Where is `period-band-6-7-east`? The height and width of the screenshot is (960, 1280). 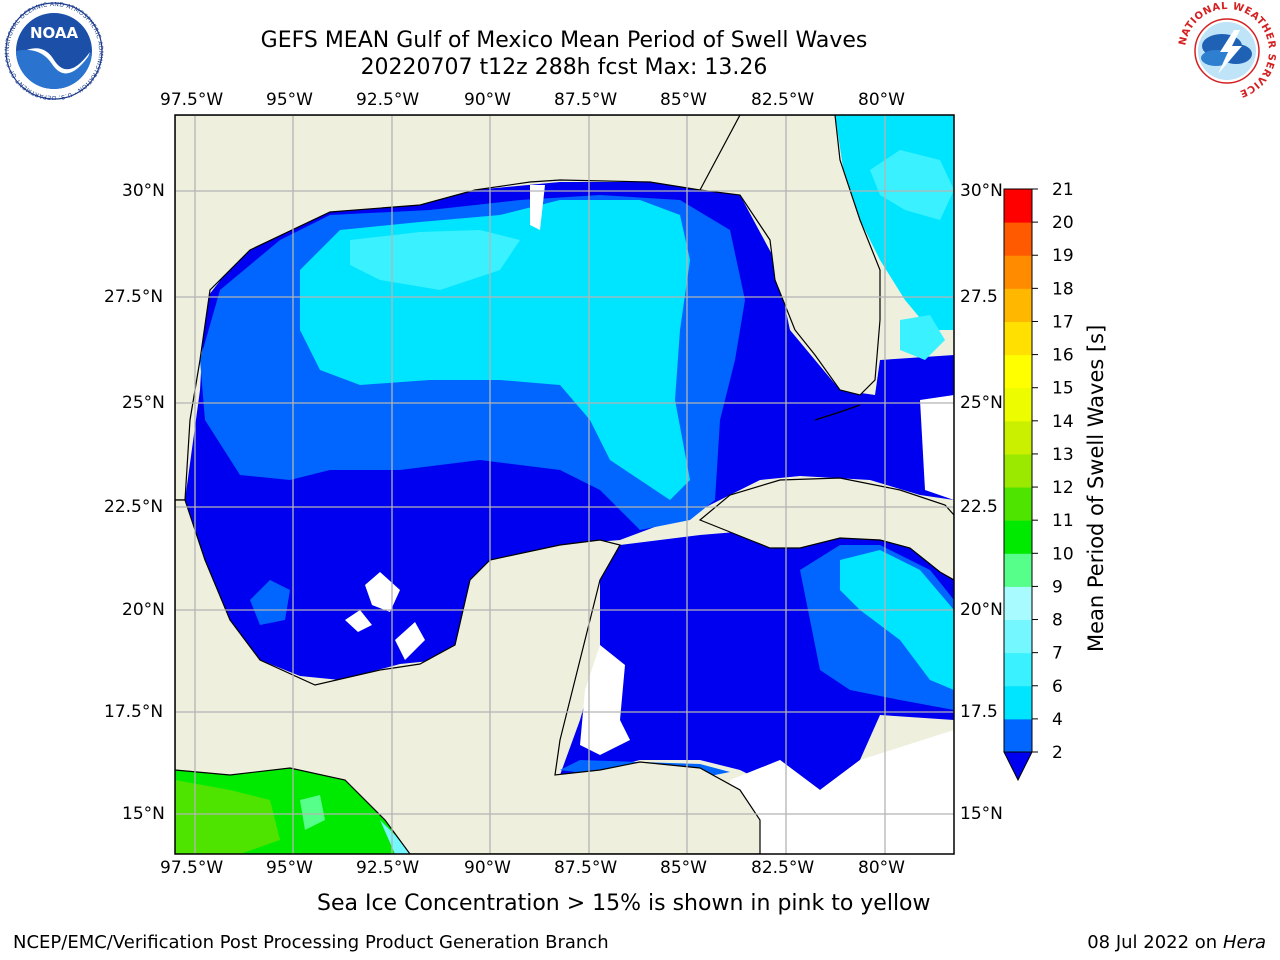 period-band-6-7-east is located at coordinates (922, 337).